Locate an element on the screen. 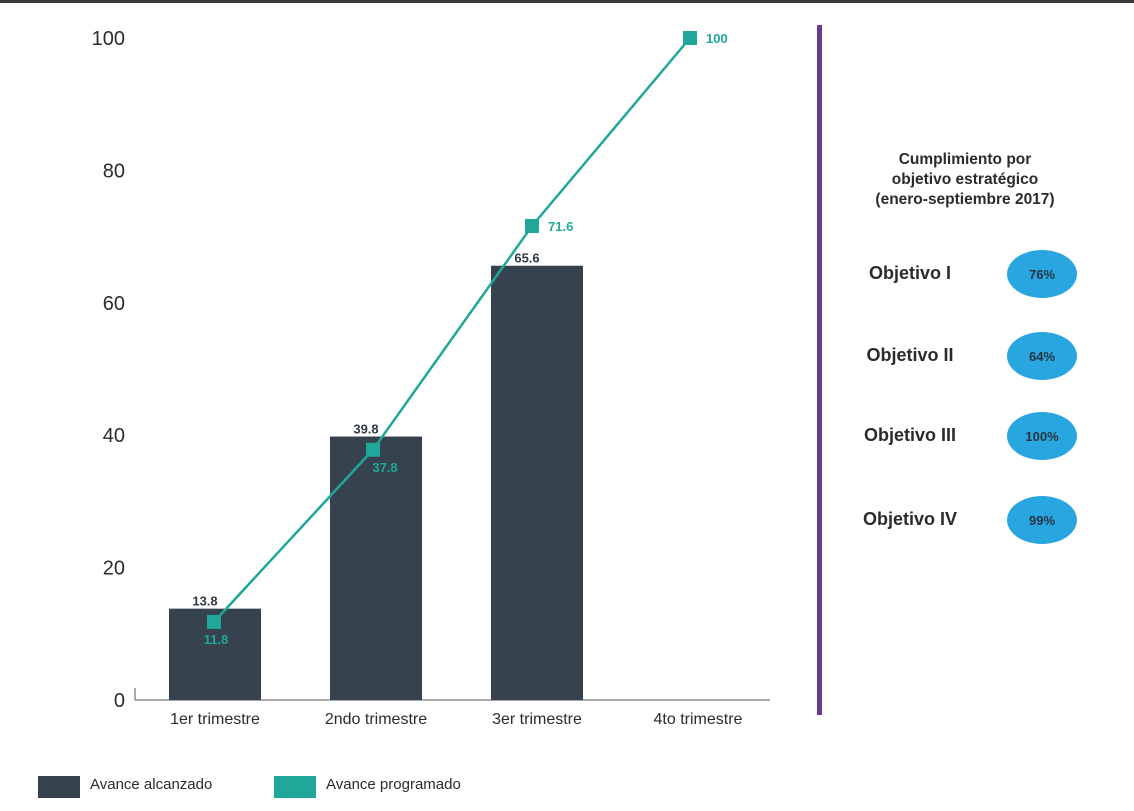  bar-value-label: 39.8 is located at coordinates (365, 429).